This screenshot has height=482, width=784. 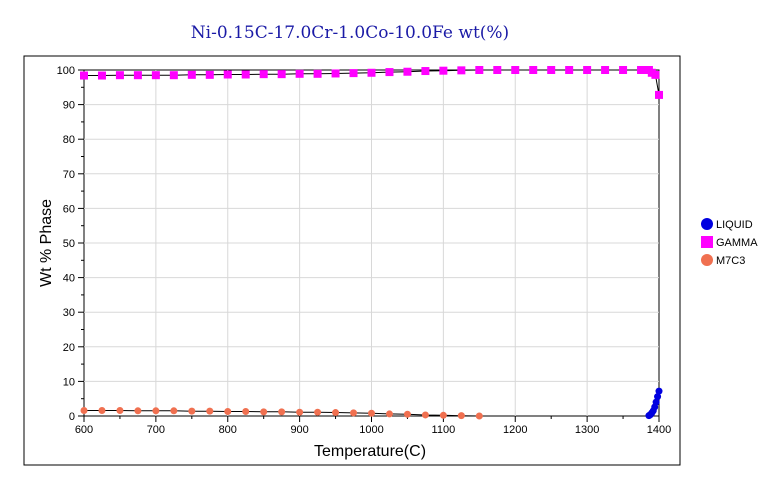 I want to click on y-tick-label: 100, so click(x=66, y=71).